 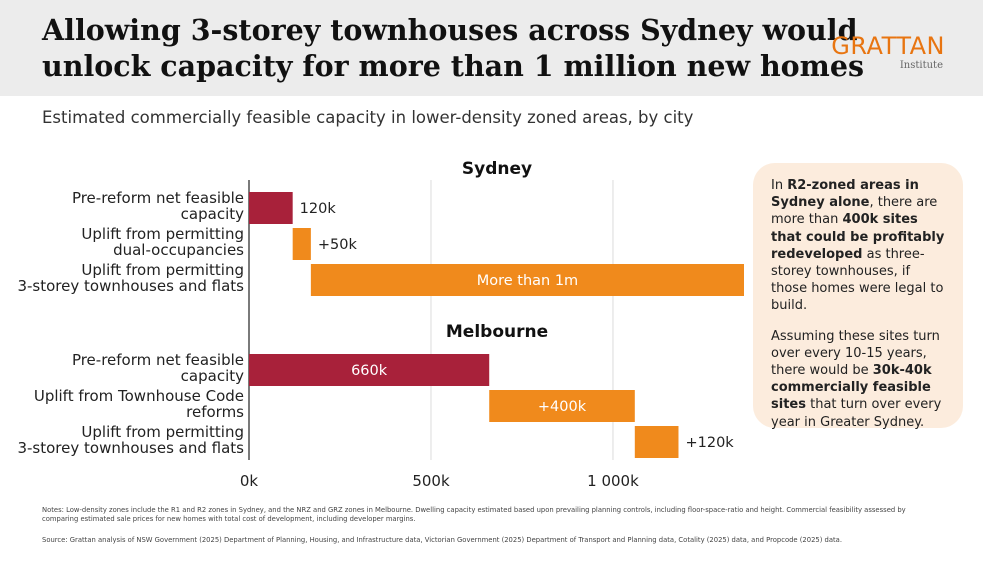 What do you see at coordinates (130, 286) in the screenshot?
I see `category-label-sydney-2-1: 3-storey townhouses and flats` at bounding box center [130, 286].